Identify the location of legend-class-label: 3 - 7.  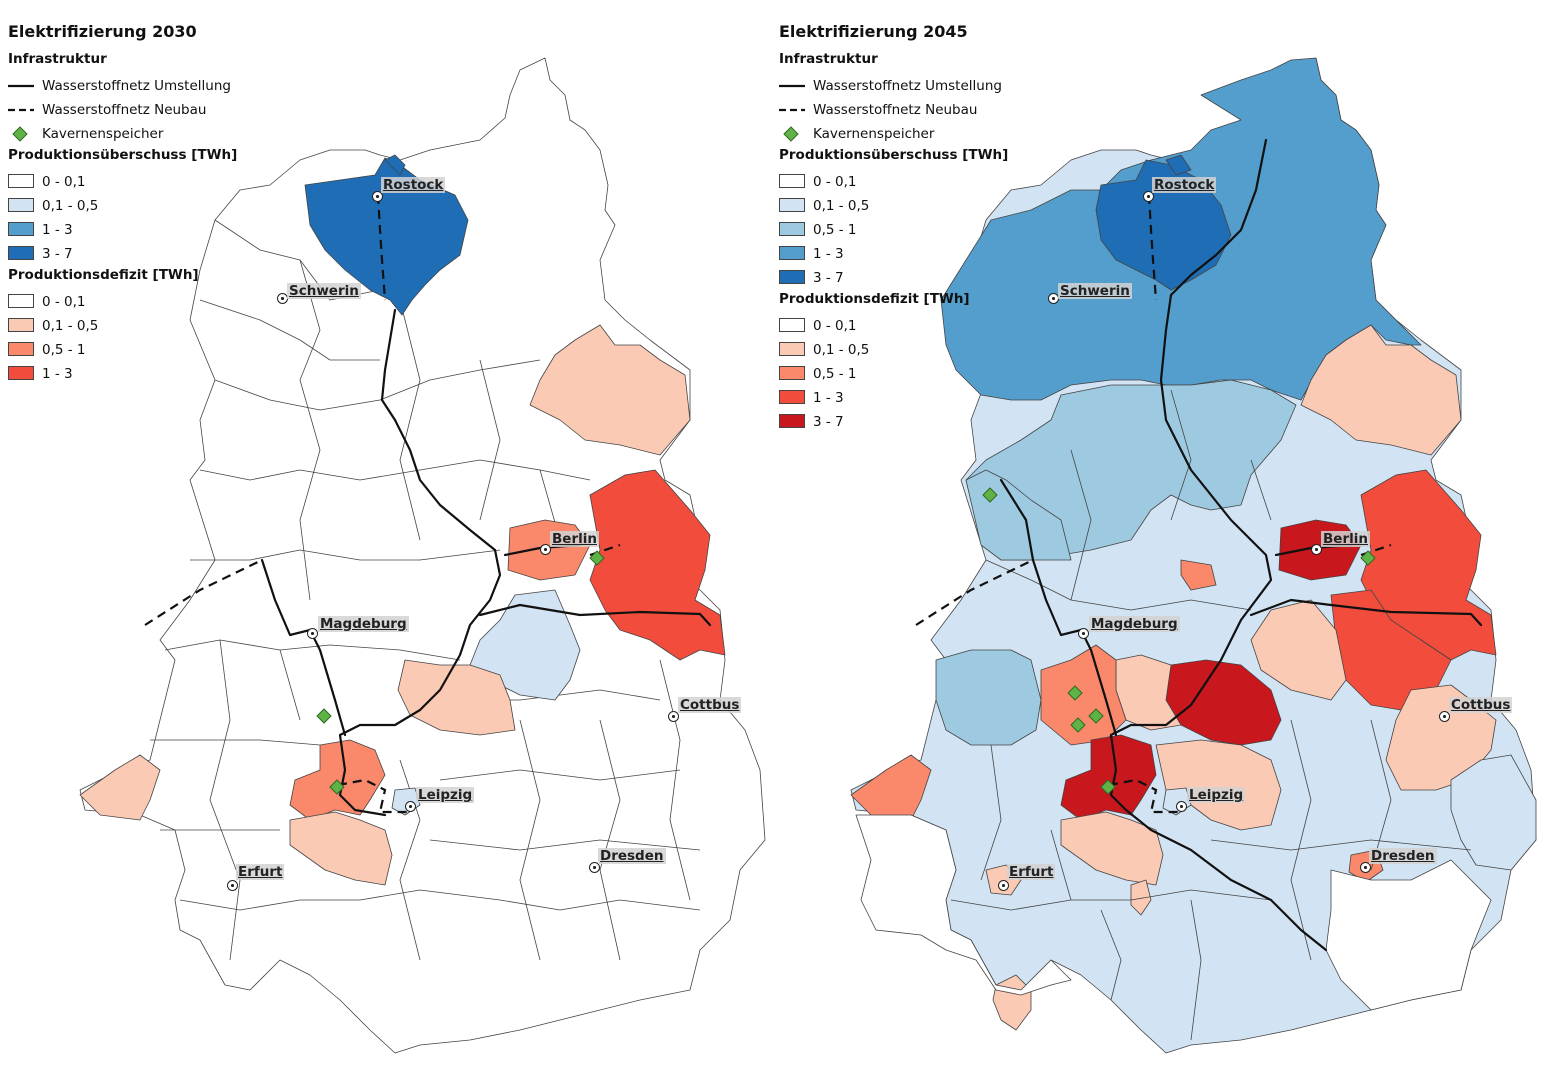
(57, 254).